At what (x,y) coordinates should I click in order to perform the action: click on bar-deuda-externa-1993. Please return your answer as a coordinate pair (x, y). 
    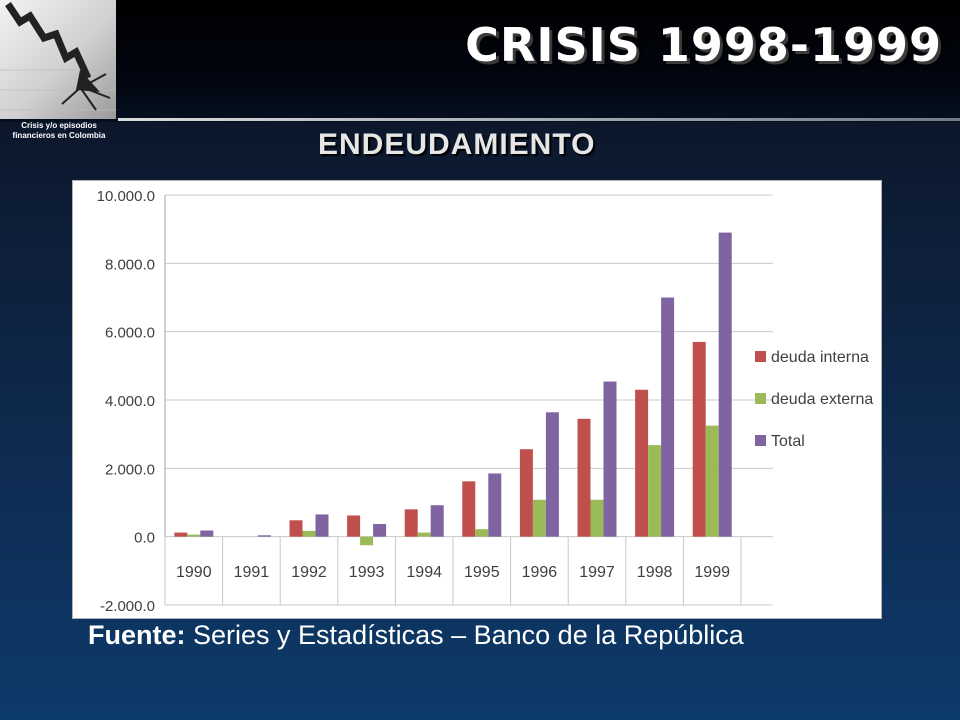
    Looking at the image, I should click on (367, 541).